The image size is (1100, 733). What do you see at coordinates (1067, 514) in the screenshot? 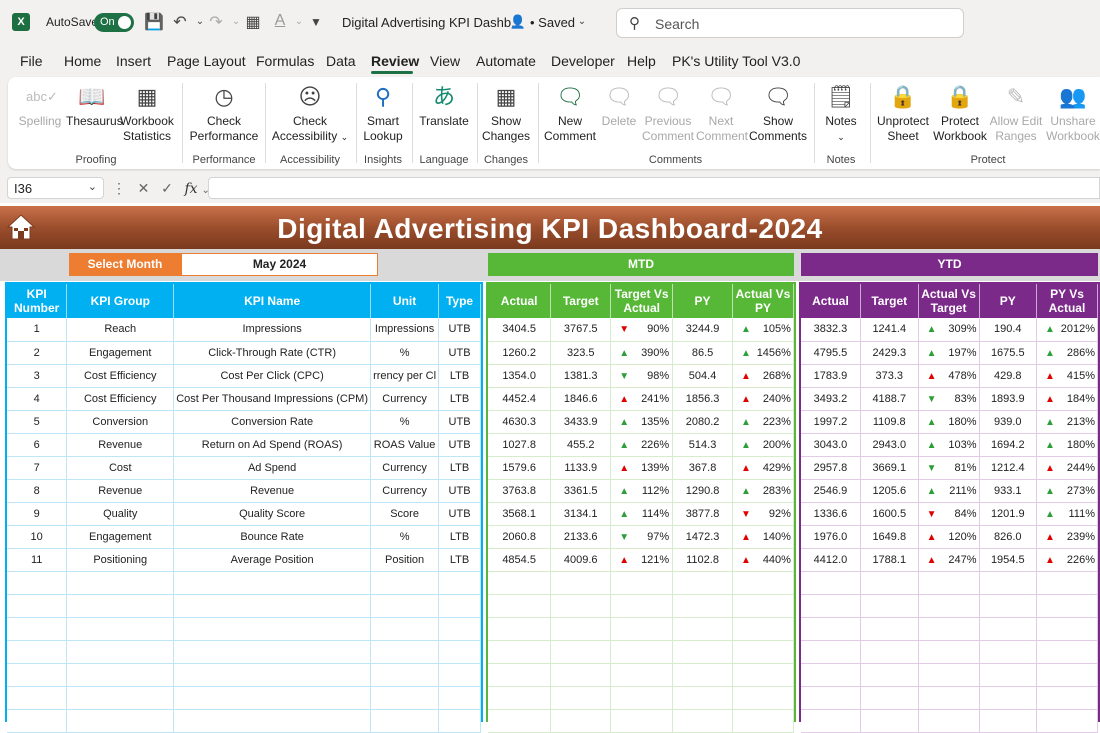
I see `ytd-py-vs-actual-cell: ▲ 111%` at bounding box center [1067, 514].